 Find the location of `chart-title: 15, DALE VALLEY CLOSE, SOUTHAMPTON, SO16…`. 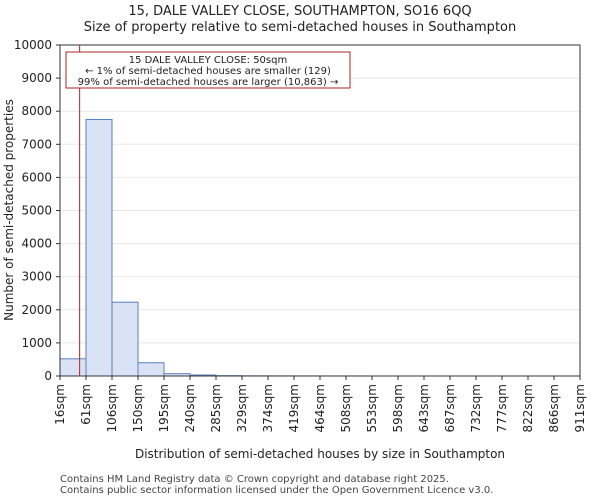

chart-title: 15, DALE VALLEY CLOSE, SOUTHAMPTON, SO16… is located at coordinates (300, 11).